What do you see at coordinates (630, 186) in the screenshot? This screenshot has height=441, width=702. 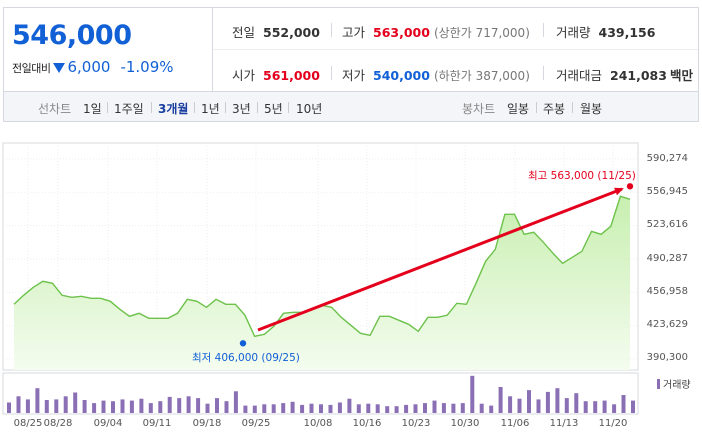 I see `high-point` at bounding box center [630, 186].